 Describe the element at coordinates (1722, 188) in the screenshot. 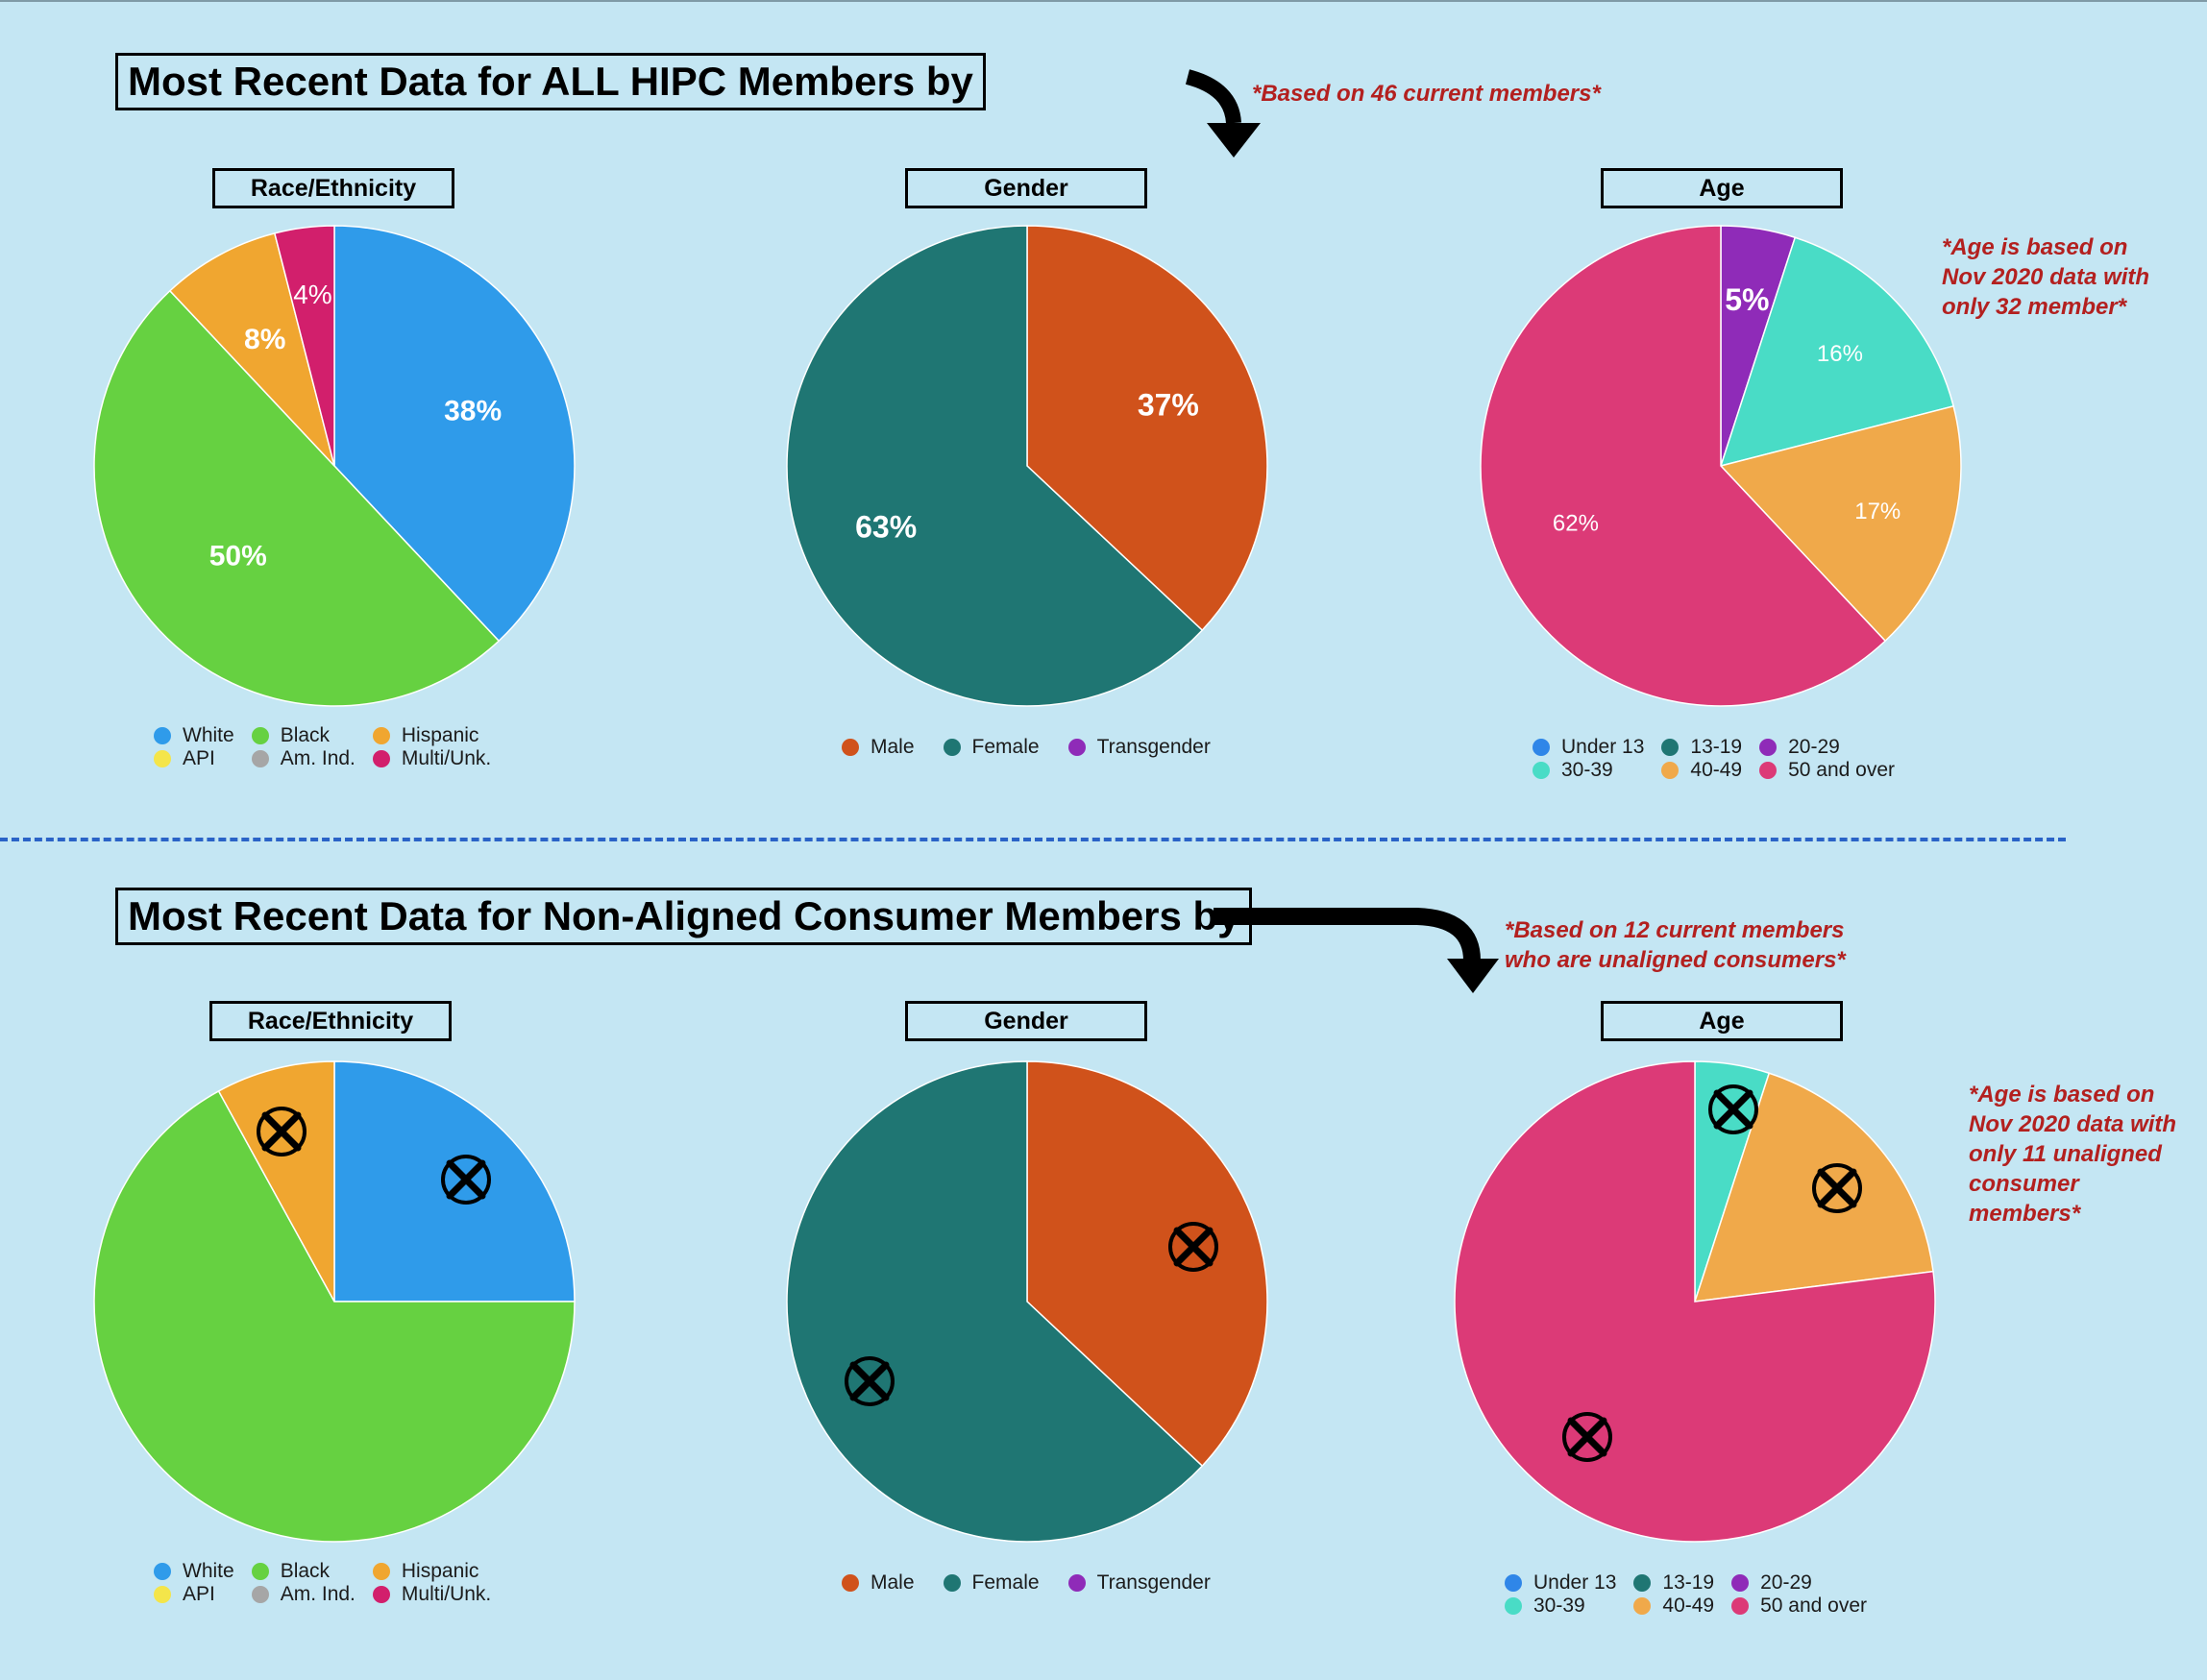

I see `chart-title-age-top: Age` at that location.